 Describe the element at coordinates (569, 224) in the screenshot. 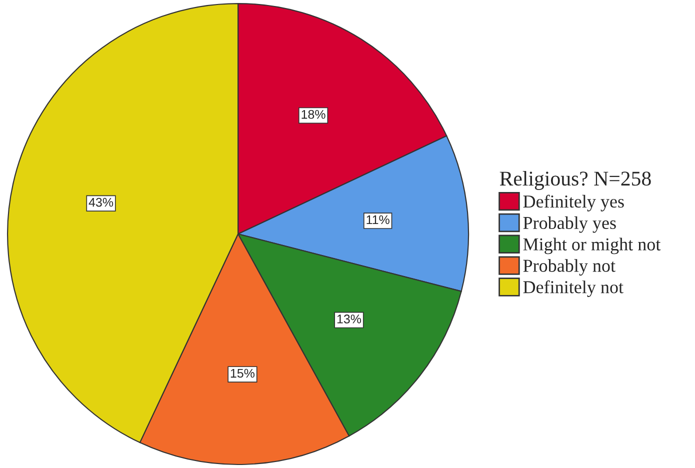

I see `legend-label: Probably yes` at that location.